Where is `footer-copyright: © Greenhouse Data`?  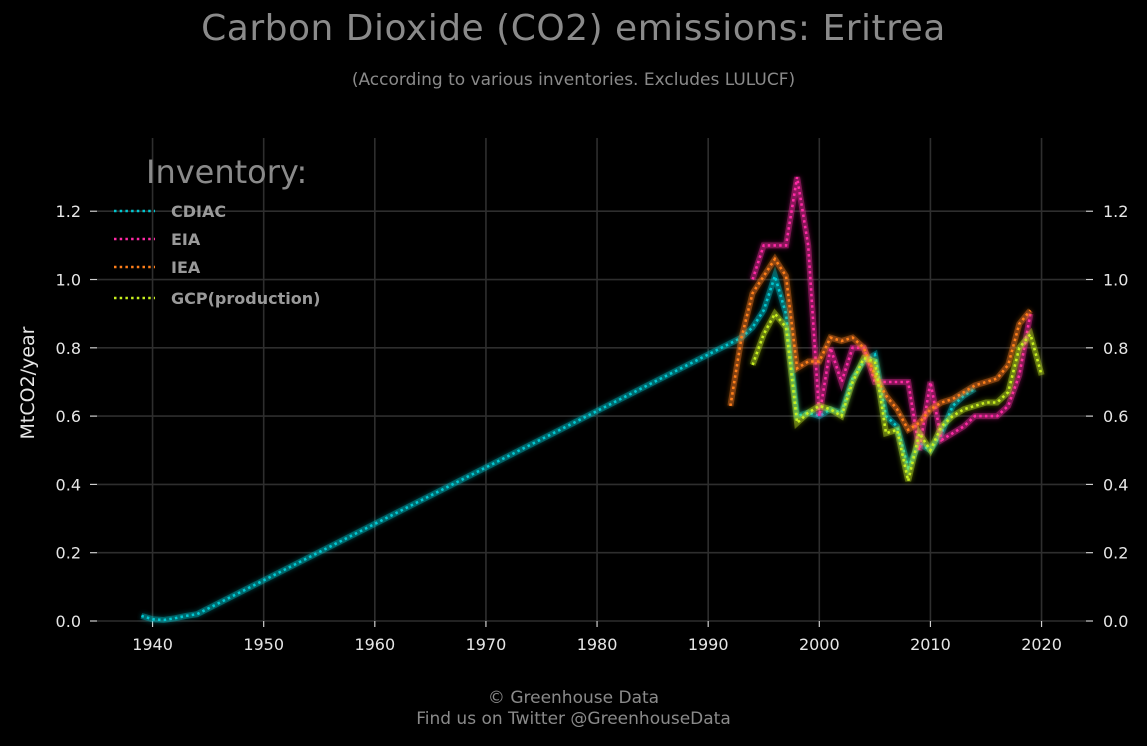 footer-copyright: © Greenhouse Data is located at coordinates (573, 698).